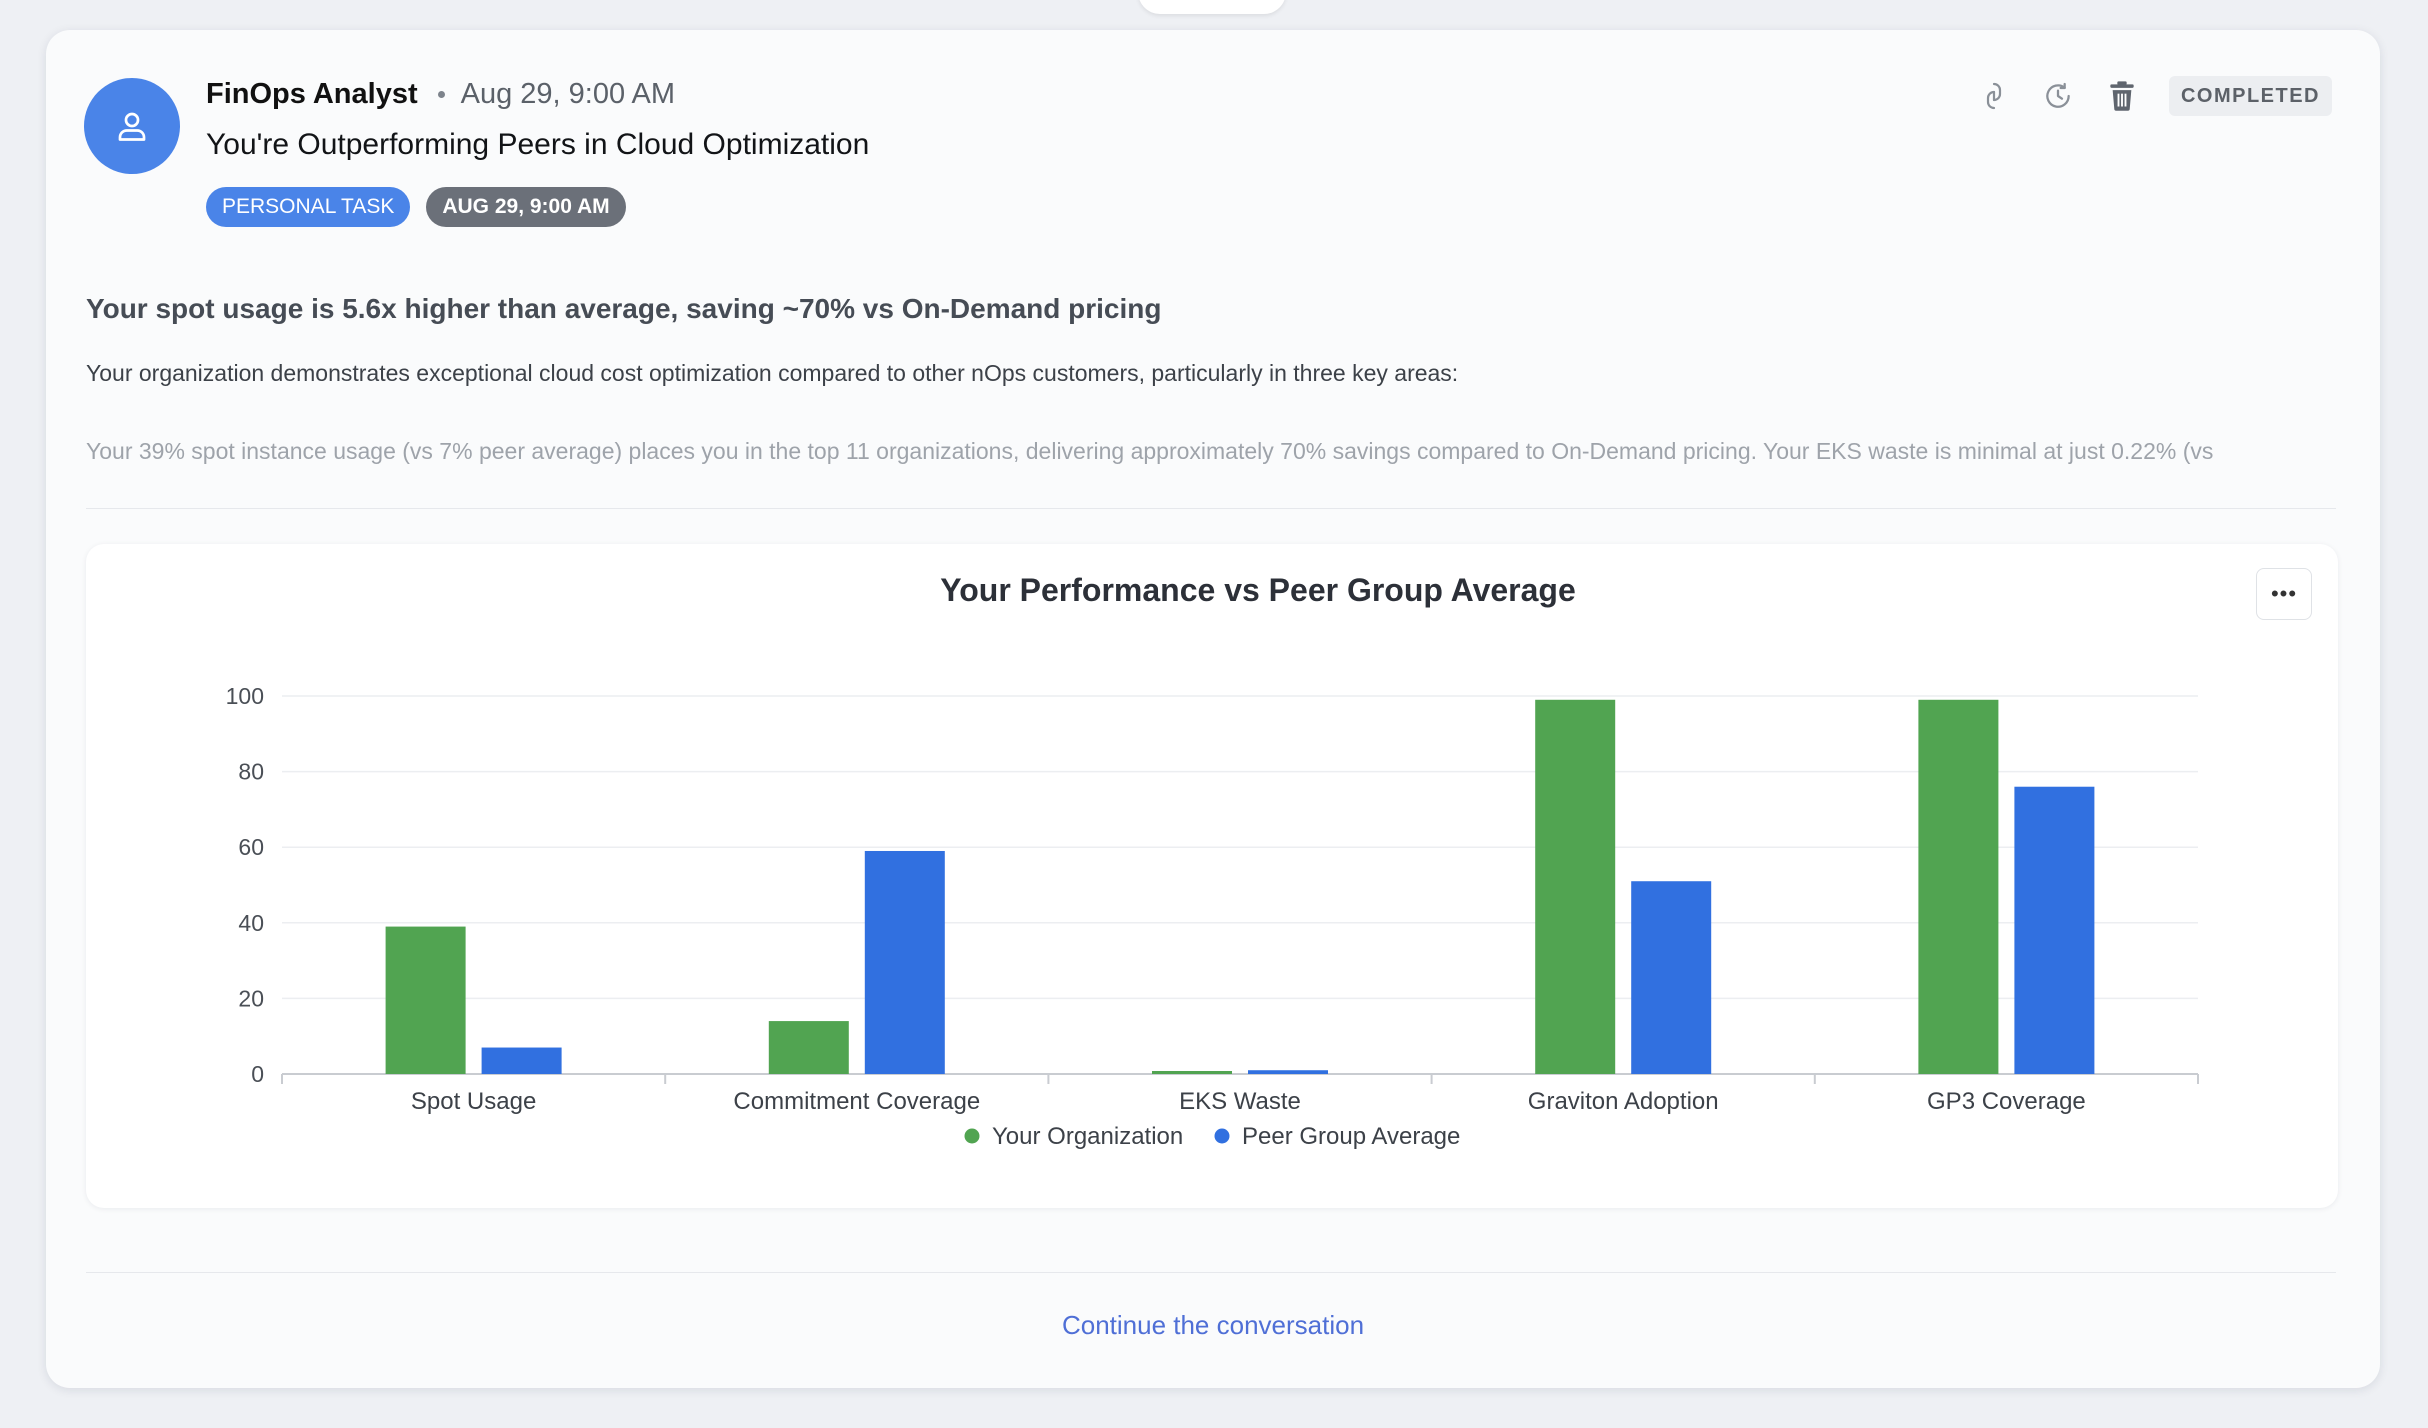 The width and height of the screenshot is (2428, 1428). I want to click on top-tab, so click(1212, 7).